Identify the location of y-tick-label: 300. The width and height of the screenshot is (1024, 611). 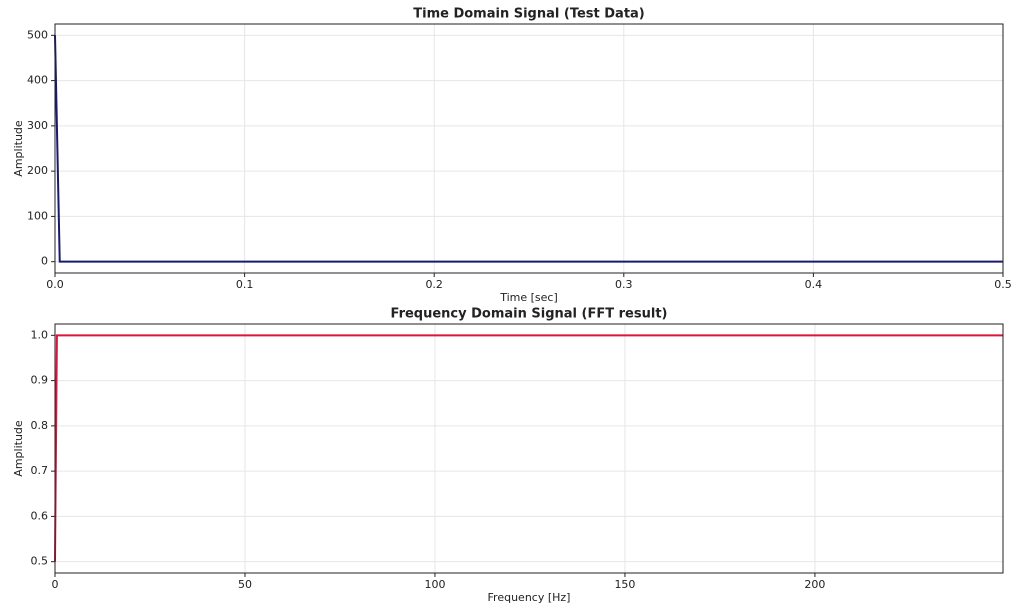
(37, 125).